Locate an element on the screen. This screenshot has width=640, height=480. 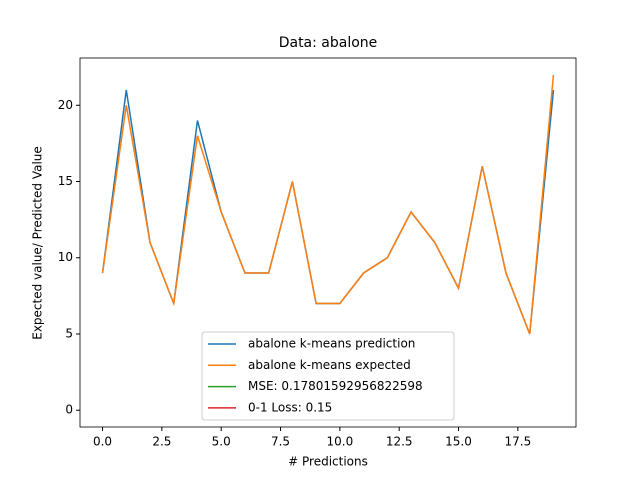
x-tick-label: 7.5 is located at coordinates (280, 442).